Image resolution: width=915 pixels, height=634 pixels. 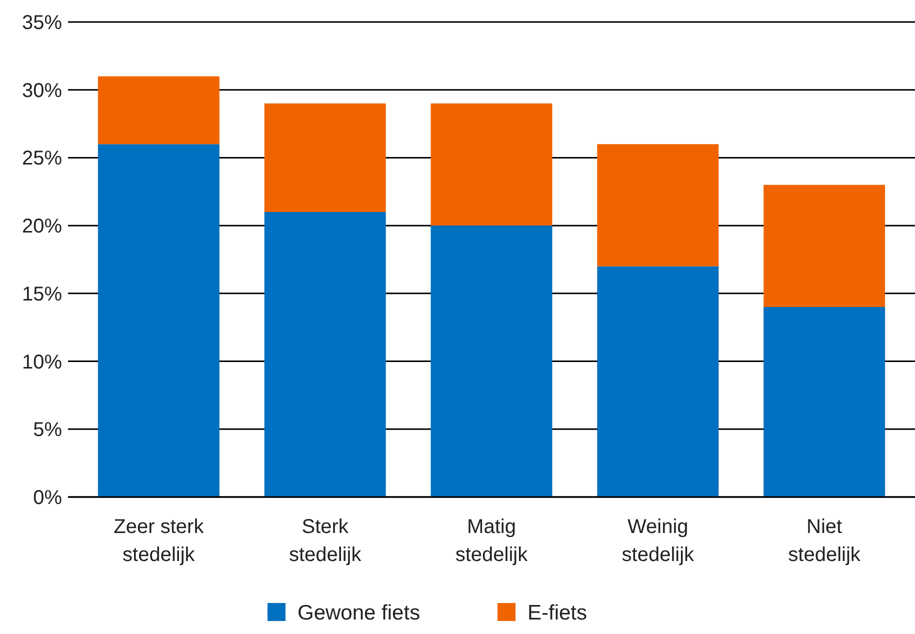 What do you see at coordinates (659, 541) in the screenshot?
I see `x-tick-label: Weinig stedelijk` at bounding box center [659, 541].